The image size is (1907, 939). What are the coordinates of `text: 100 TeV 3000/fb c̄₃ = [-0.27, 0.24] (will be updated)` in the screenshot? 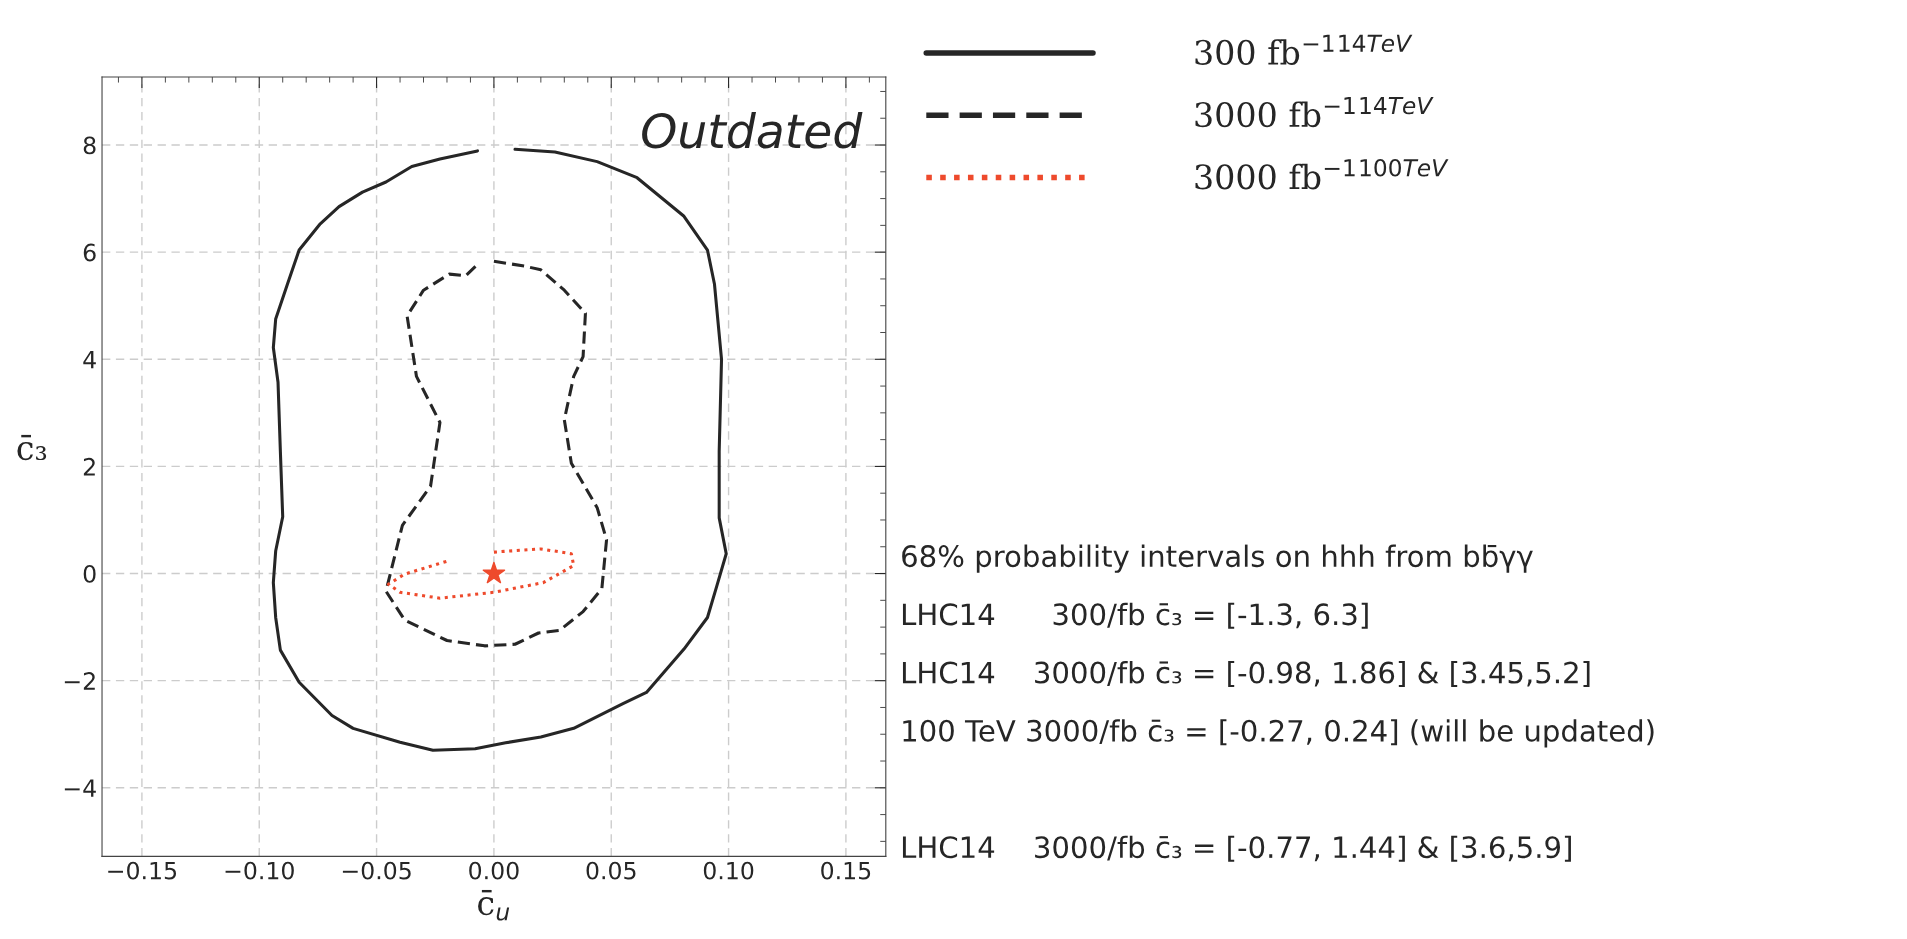 It's located at (1278, 733).